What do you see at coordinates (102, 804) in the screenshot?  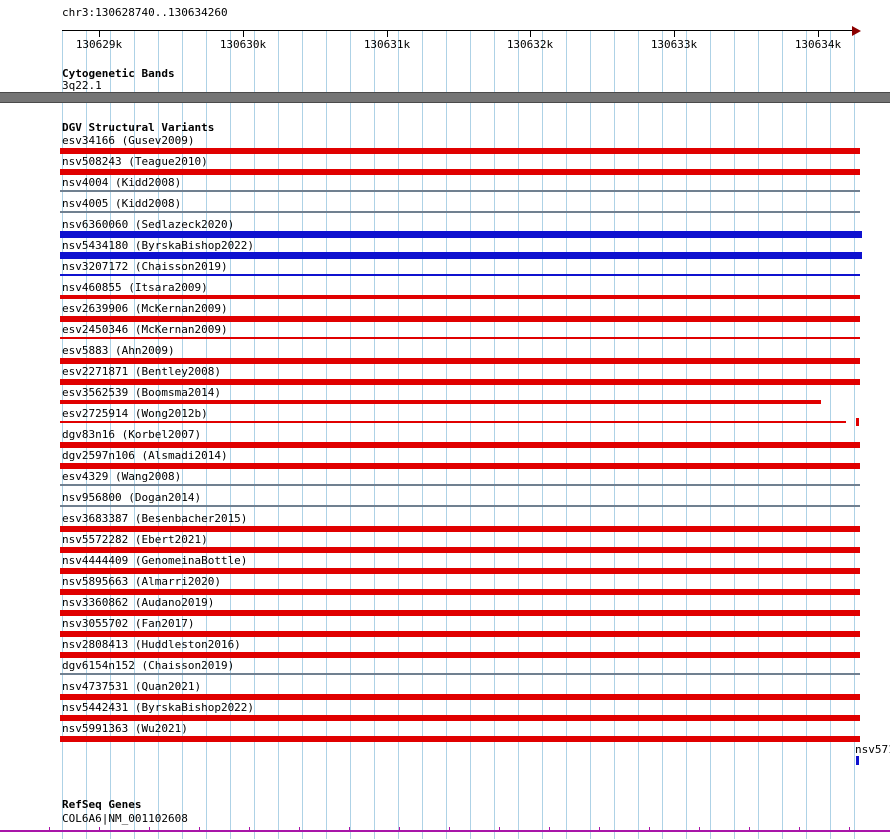 I see `track-title-refseq: RefSeq Genes` at bounding box center [102, 804].